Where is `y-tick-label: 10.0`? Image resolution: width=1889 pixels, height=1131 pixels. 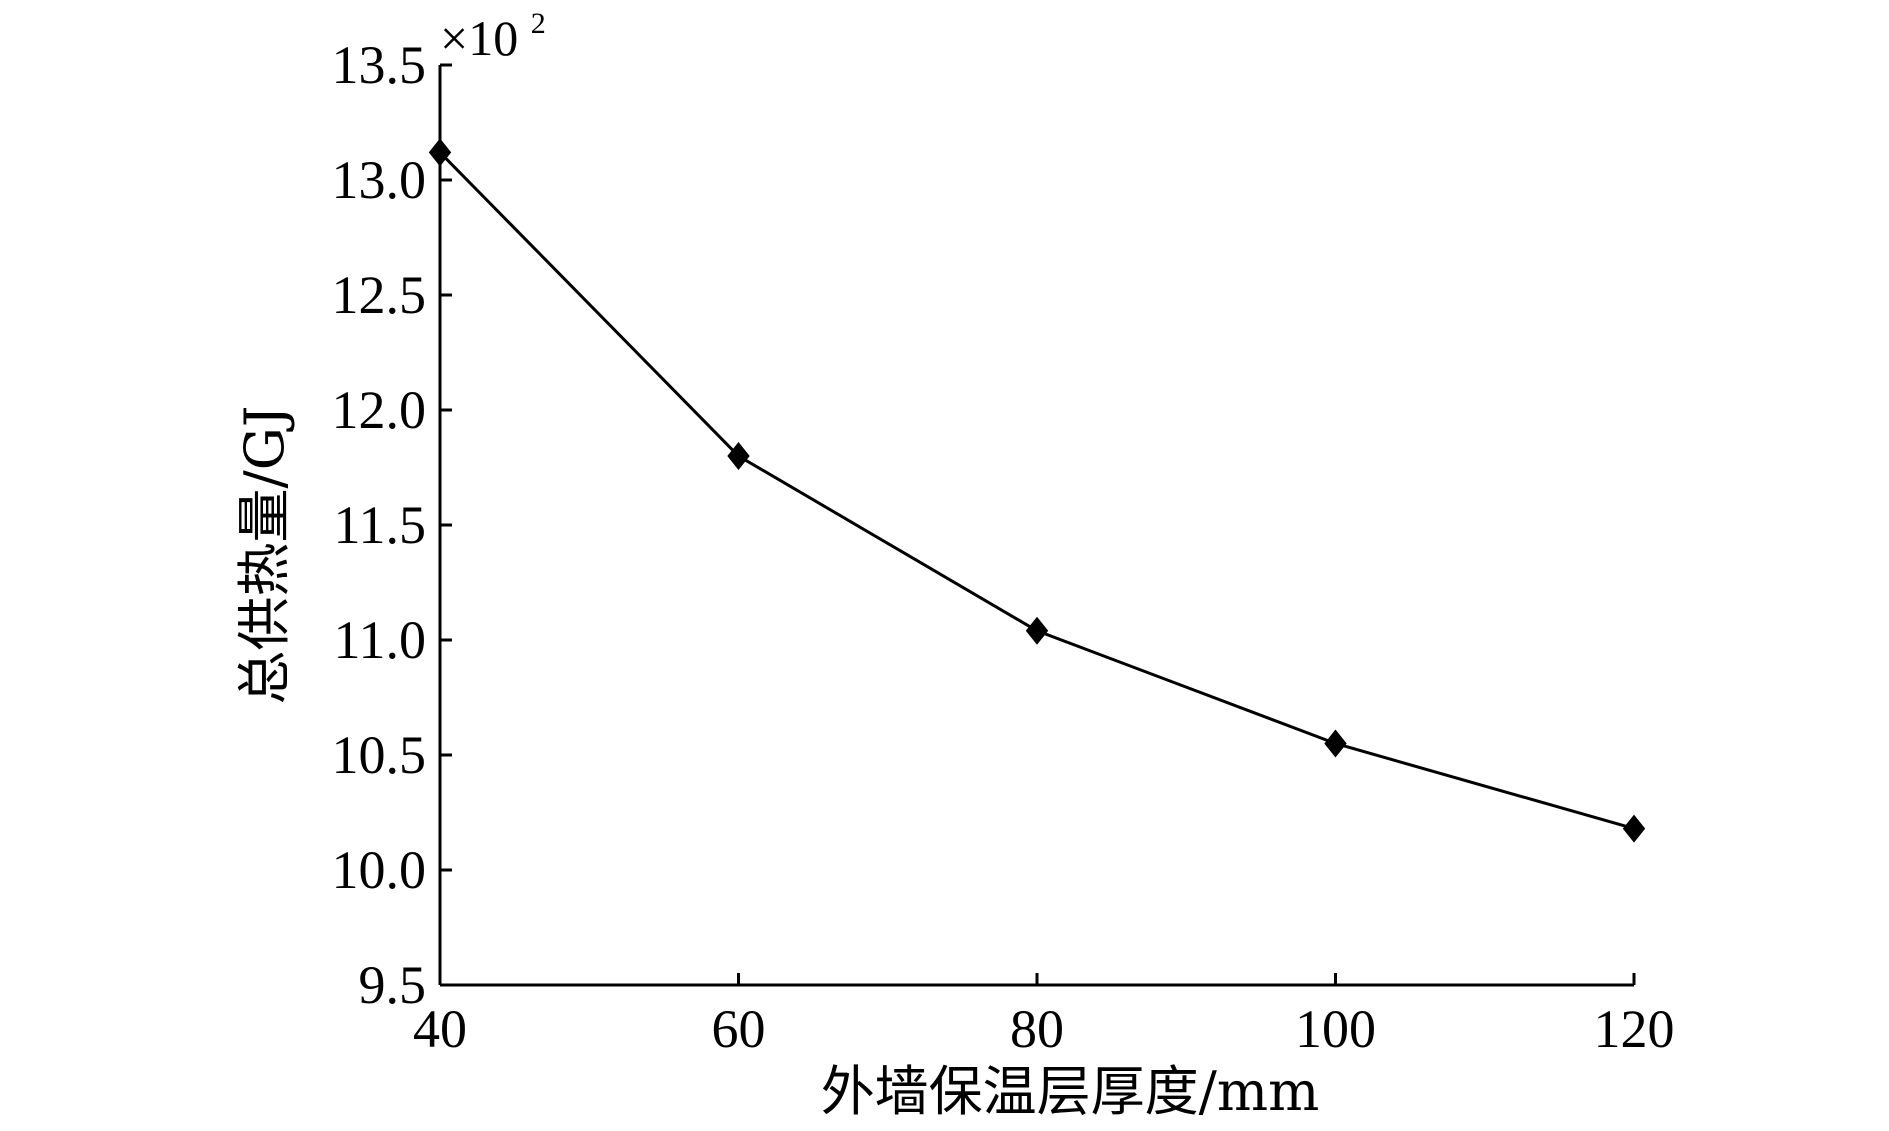 y-tick-label: 10.0 is located at coordinates (379, 870).